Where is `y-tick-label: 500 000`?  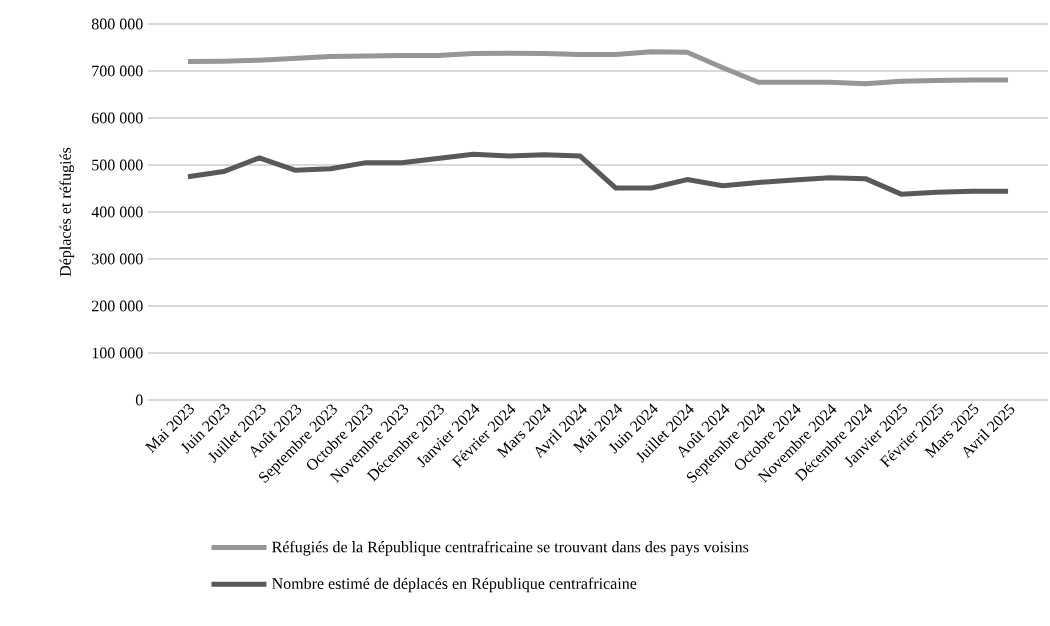 y-tick-label: 500 000 is located at coordinates (117, 165).